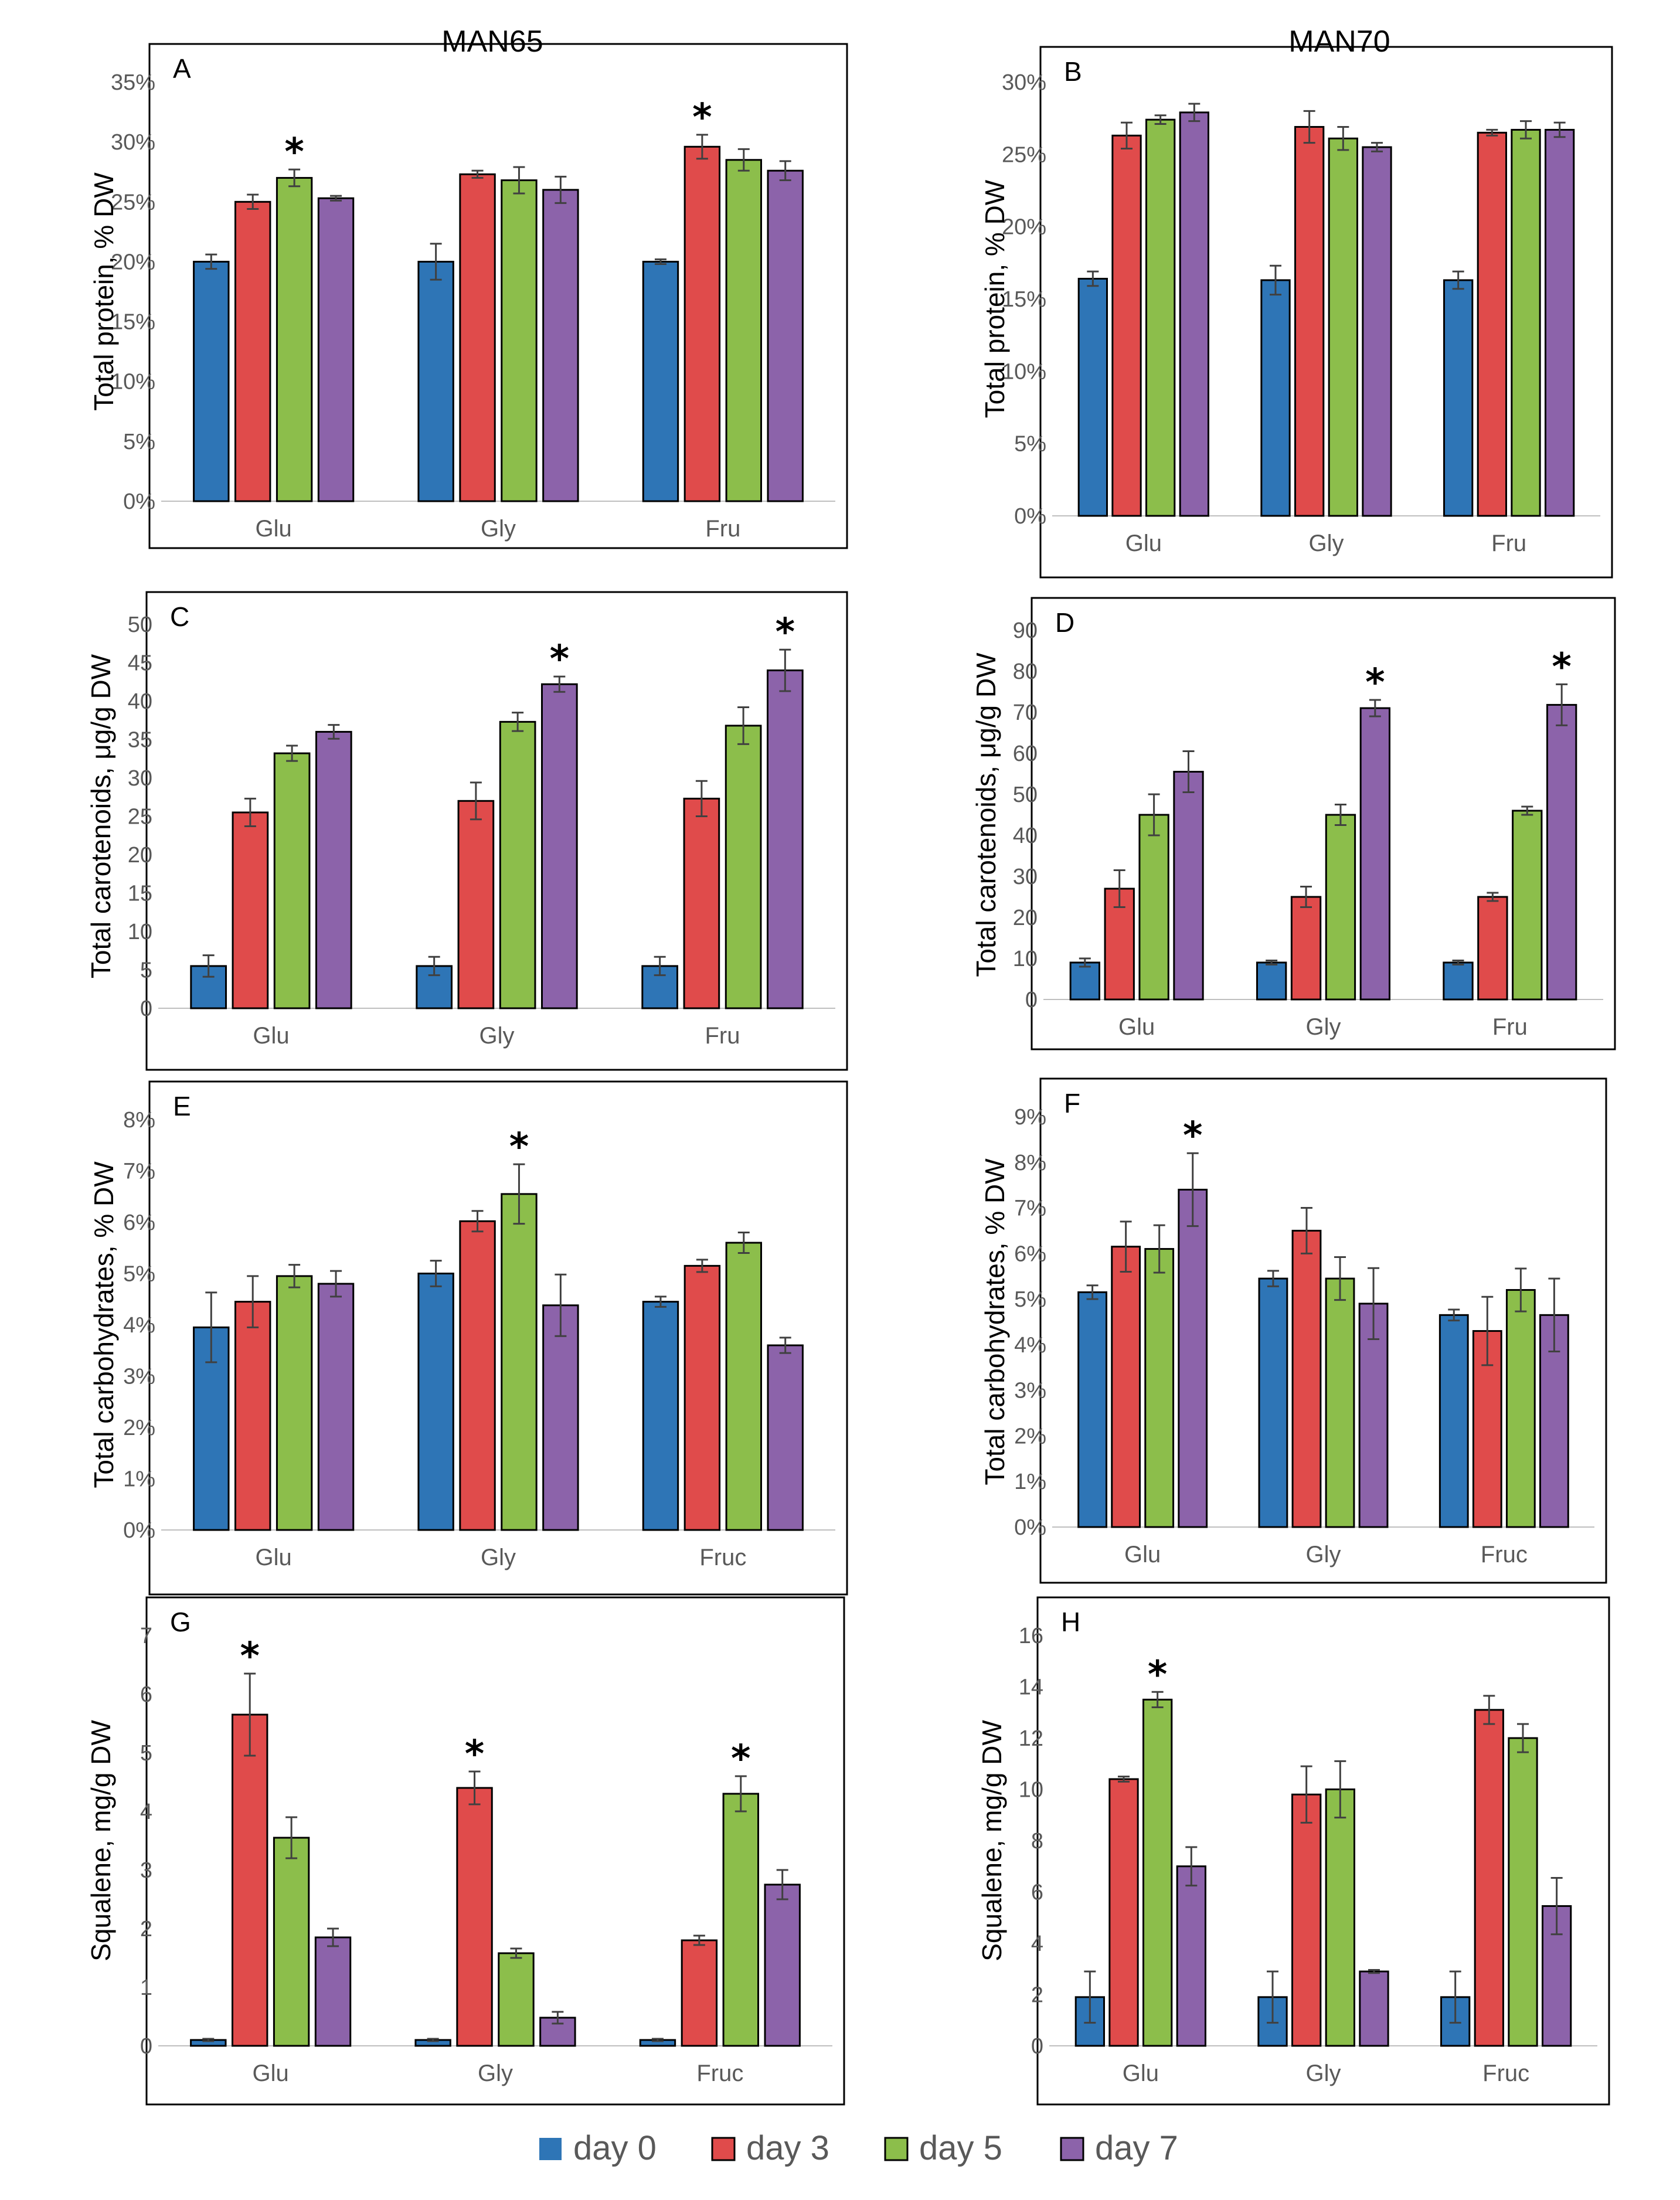 The width and height of the screenshot is (1680, 2200). What do you see at coordinates (1025, 754) in the screenshot?
I see `y-tick-label: 60` at bounding box center [1025, 754].